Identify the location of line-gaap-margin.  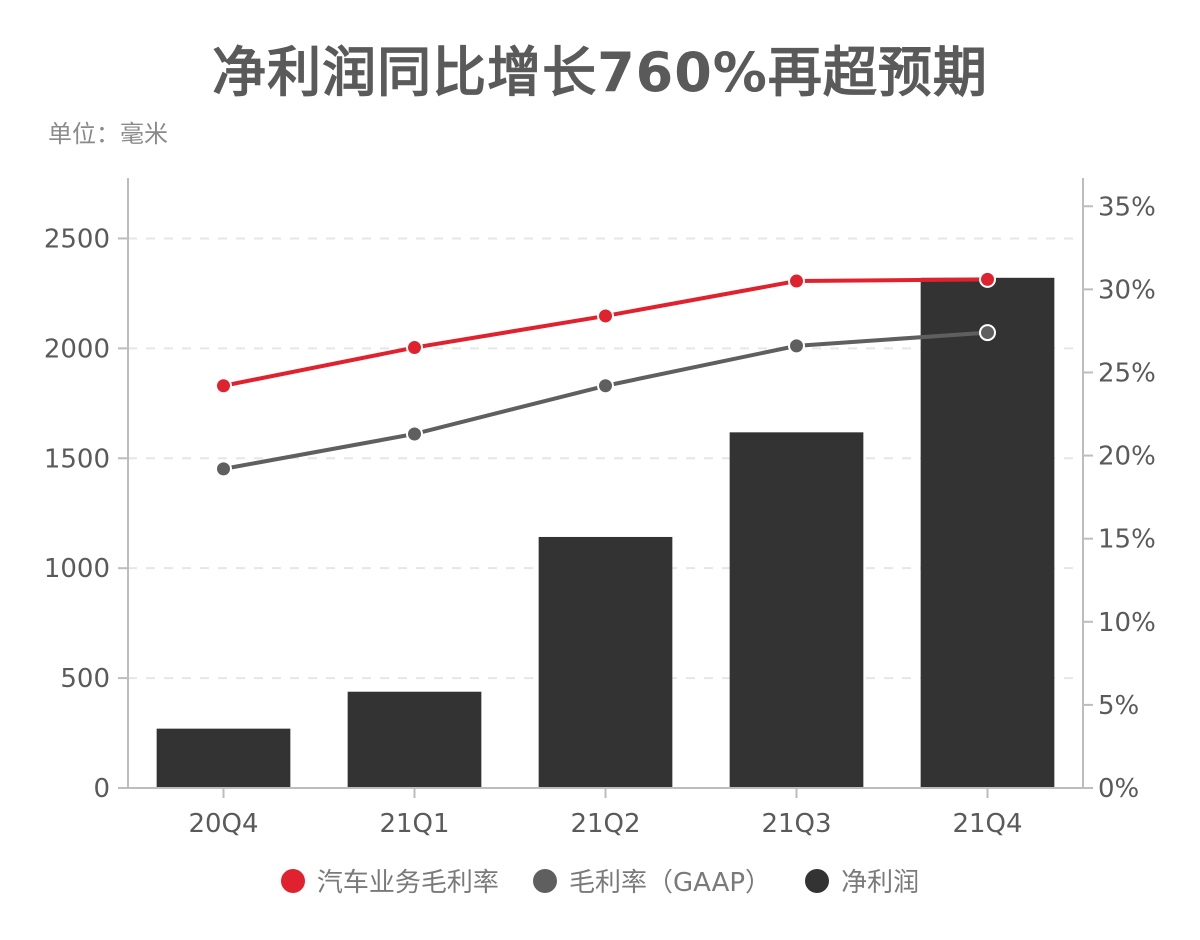
(605, 400).